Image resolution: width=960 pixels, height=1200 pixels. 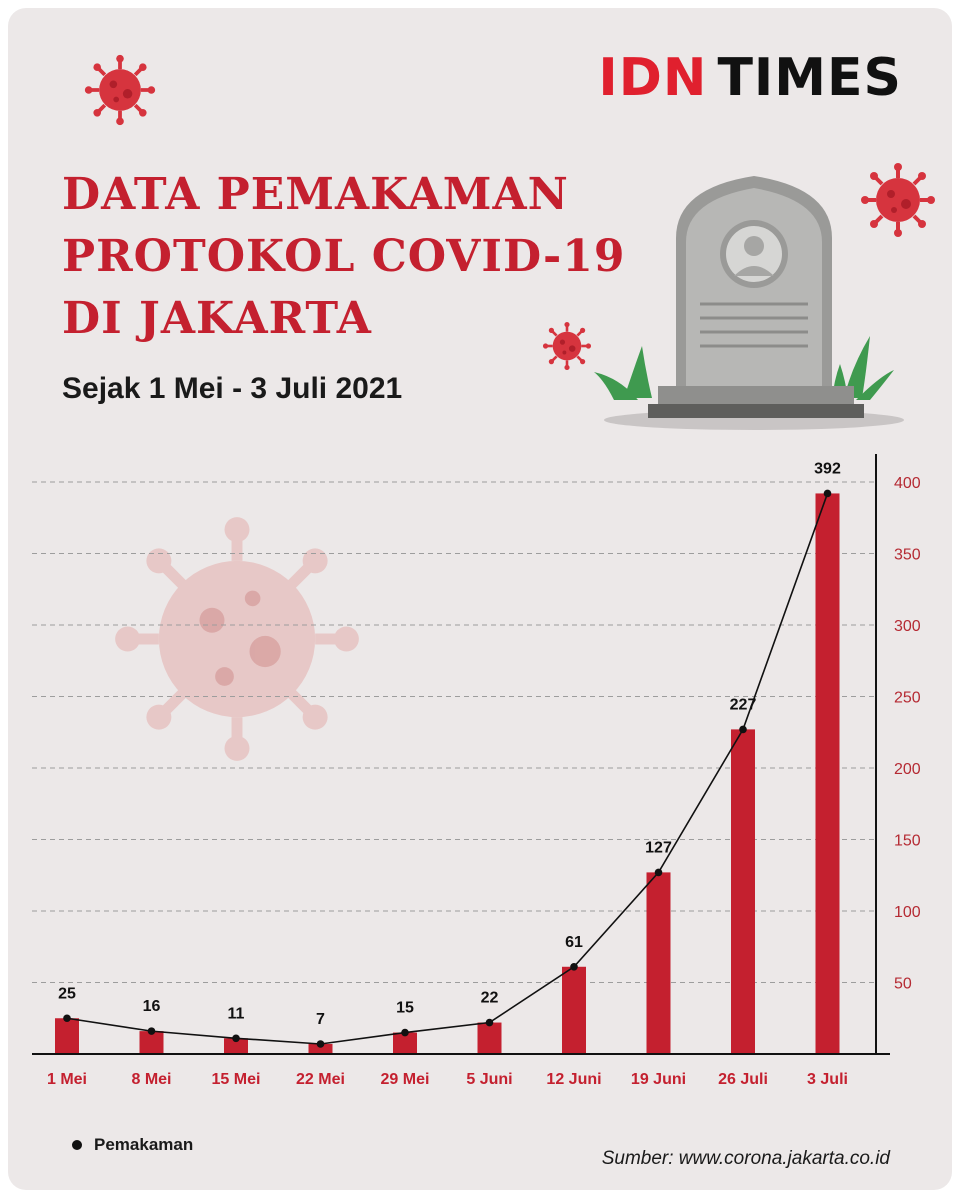 I want to click on data-label: 7, so click(x=320, y=1019).